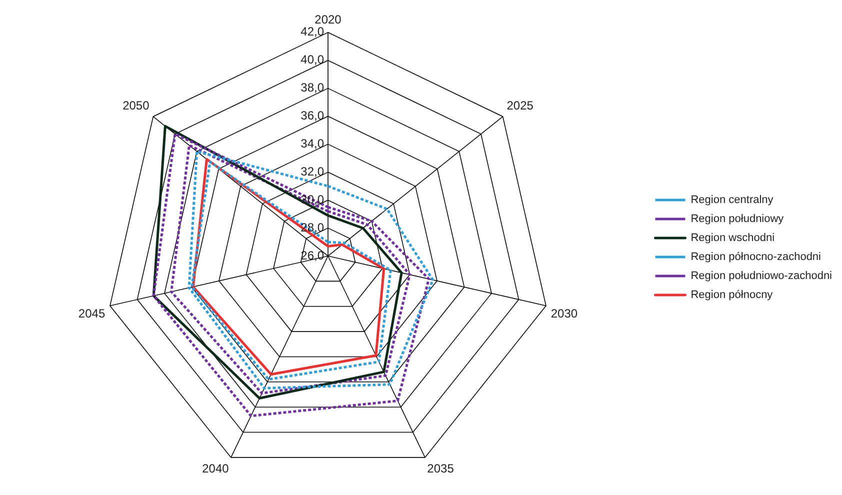 The image size is (842, 495). What do you see at coordinates (312, 59) in the screenshot?
I see `y-tick-label: 40,0` at bounding box center [312, 59].